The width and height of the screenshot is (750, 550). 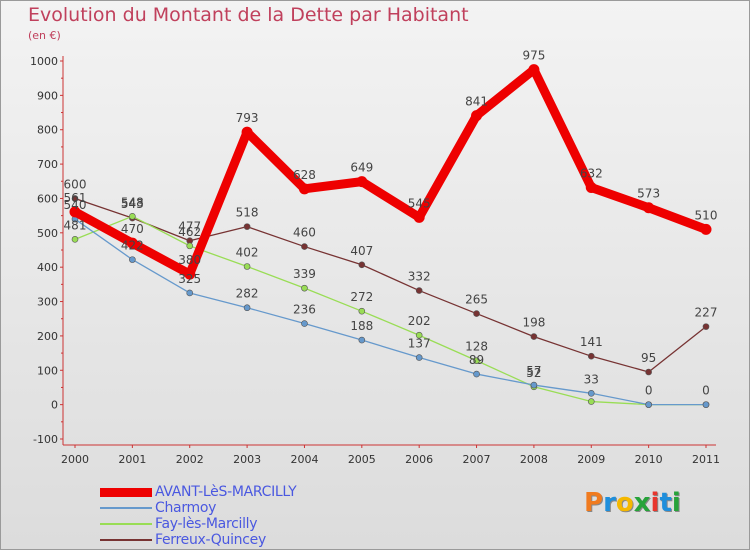 I want to click on data-label: 548, so click(x=132, y=202).